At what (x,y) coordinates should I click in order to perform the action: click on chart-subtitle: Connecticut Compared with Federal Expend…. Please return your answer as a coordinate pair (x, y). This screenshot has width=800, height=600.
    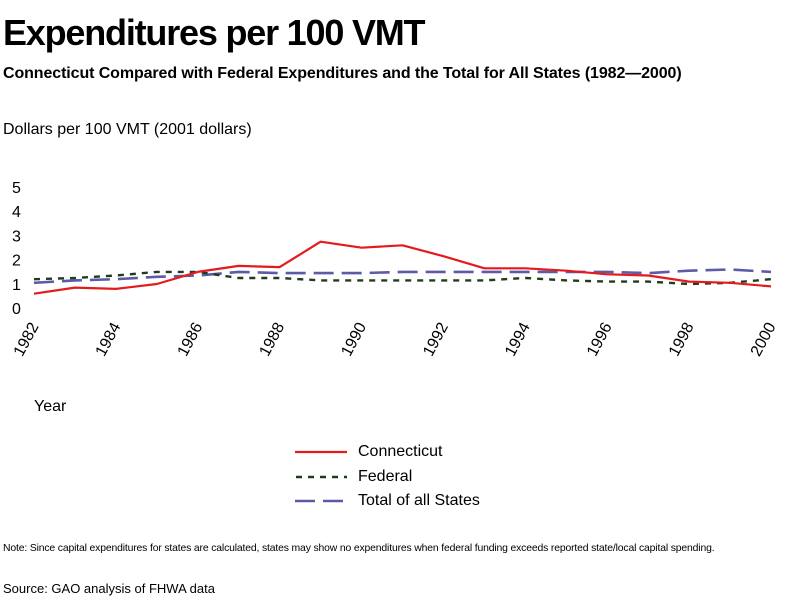
    Looking at the image, I should click on (342, 73).